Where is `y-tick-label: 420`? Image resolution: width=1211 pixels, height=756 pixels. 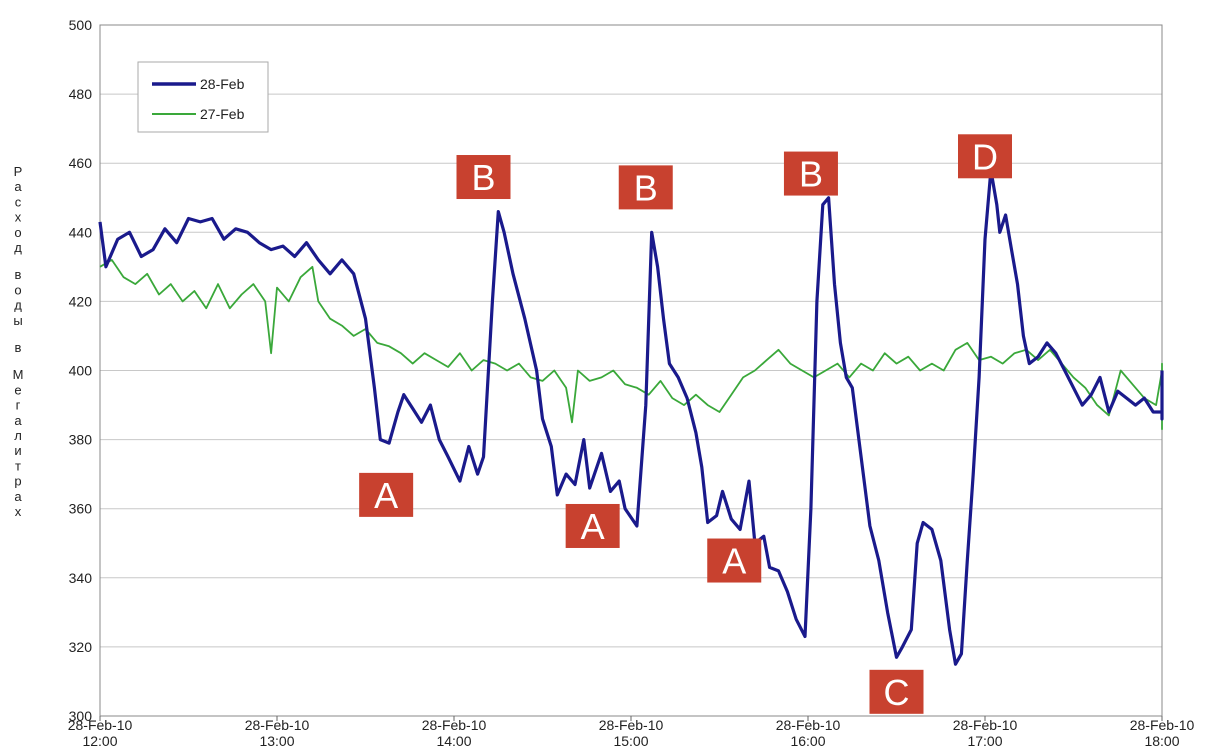 y-tick-label: 420 is located at coordinates (81, 301).